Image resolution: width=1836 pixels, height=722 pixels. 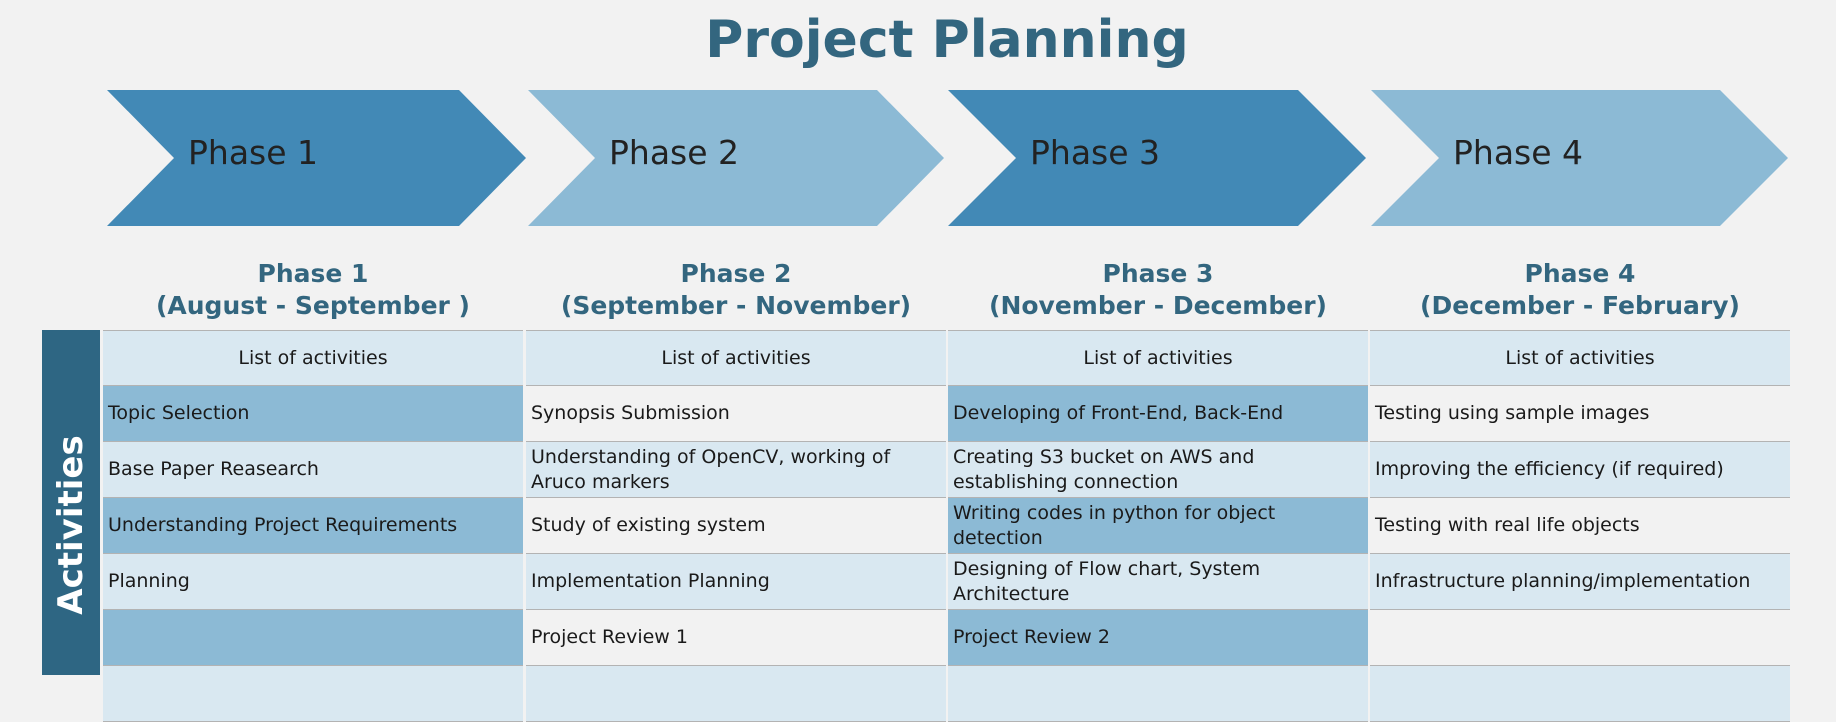 What do you see at coordinates (1158, 358) in the screenshot?
I see `phase-3-list-header: List of activities` at bounding box center [1158, 358].